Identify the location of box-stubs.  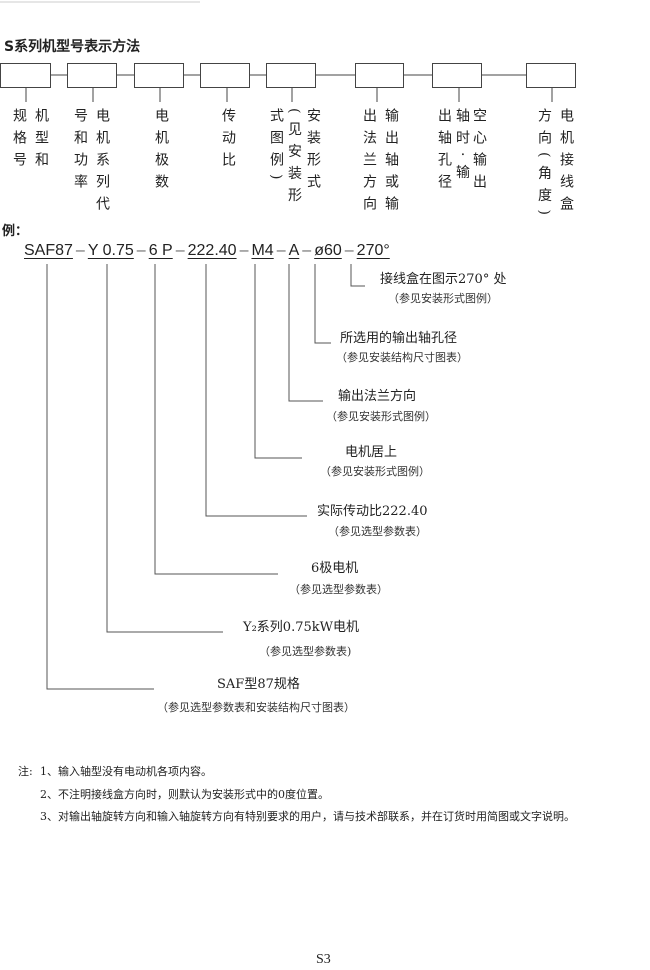
(289, 95).